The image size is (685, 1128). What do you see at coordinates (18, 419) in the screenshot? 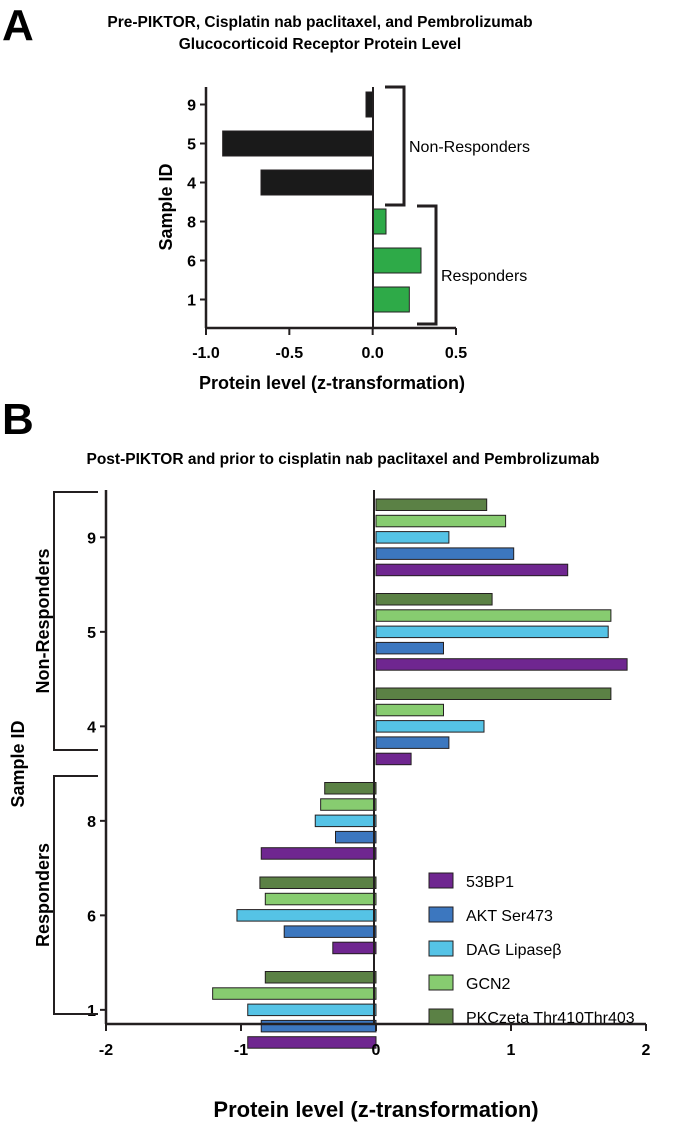
I see `panel-b-letter: B` at bounding box center [18, 419].